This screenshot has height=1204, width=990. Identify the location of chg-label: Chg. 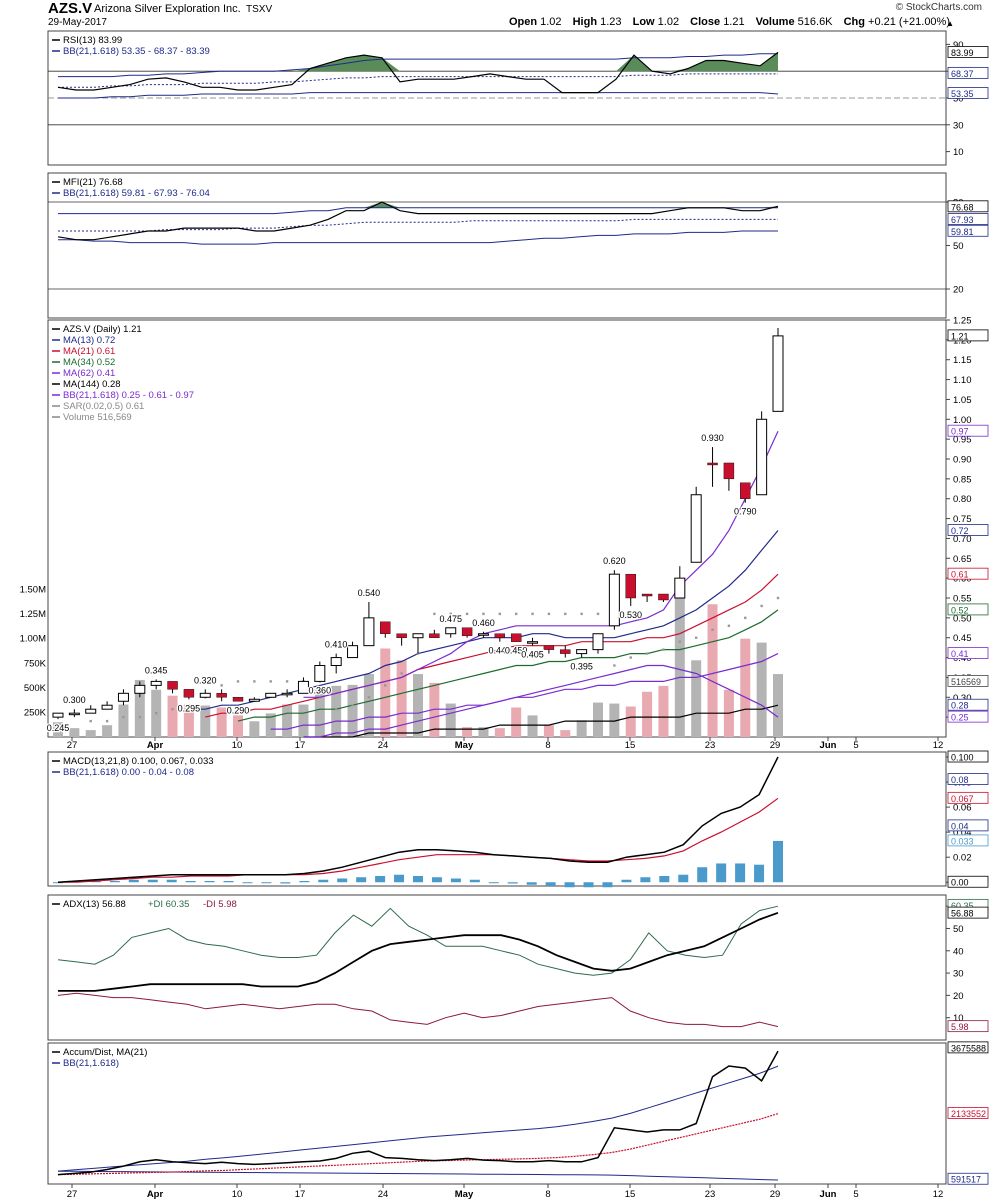
(854, 22).